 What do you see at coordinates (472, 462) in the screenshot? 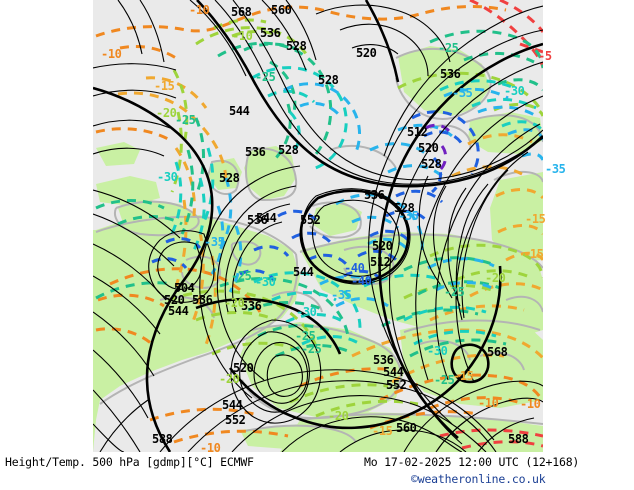
I see `map-caption-validtime: Mo 17-02-2025 12:00 UTC (12+168)` at bounding box center [472, 462].